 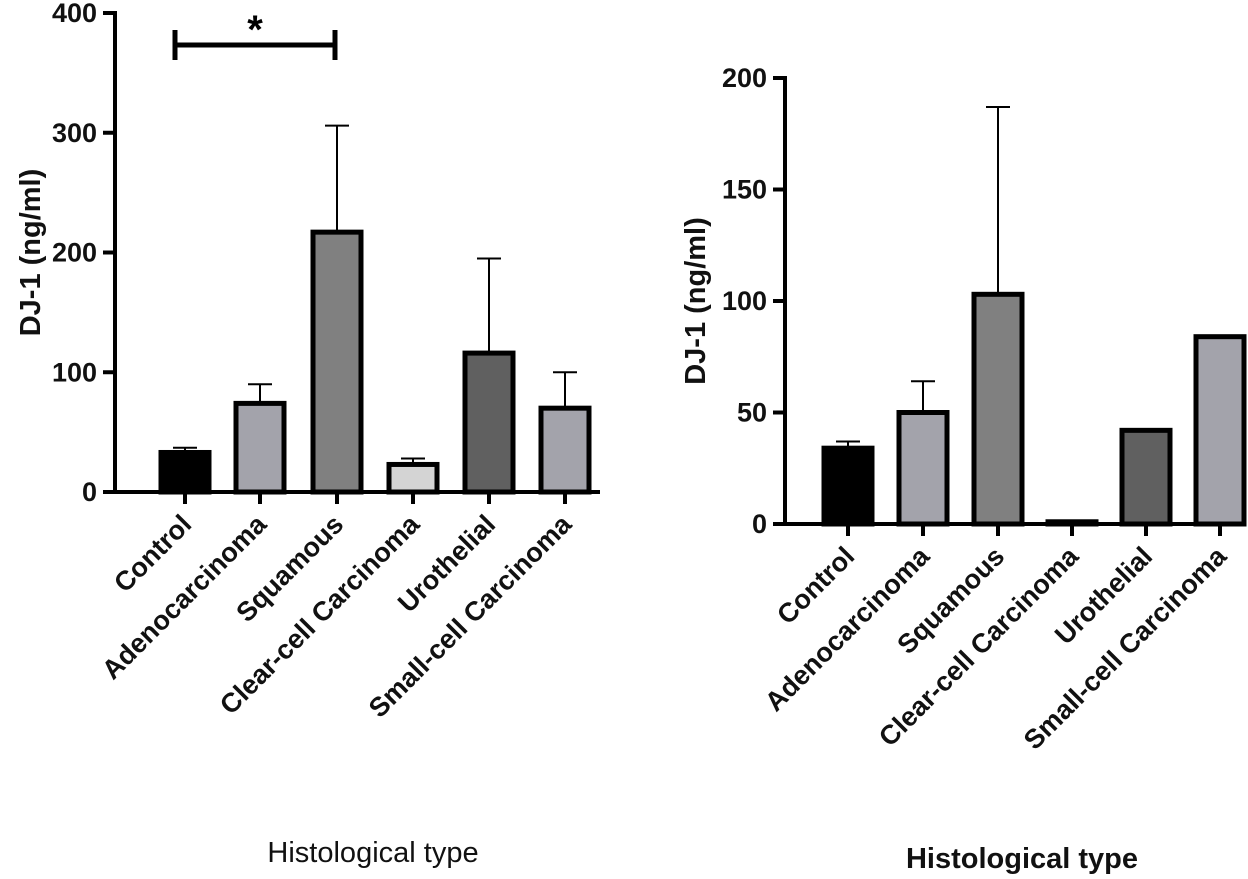 I want to click on y-tick-label: 50, so click(x=752, y=413).